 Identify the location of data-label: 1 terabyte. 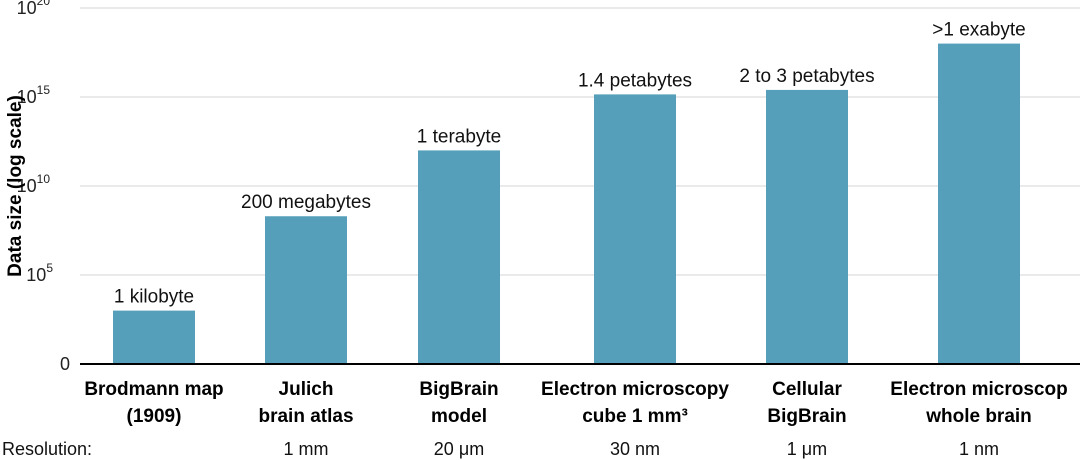
(459, 136).